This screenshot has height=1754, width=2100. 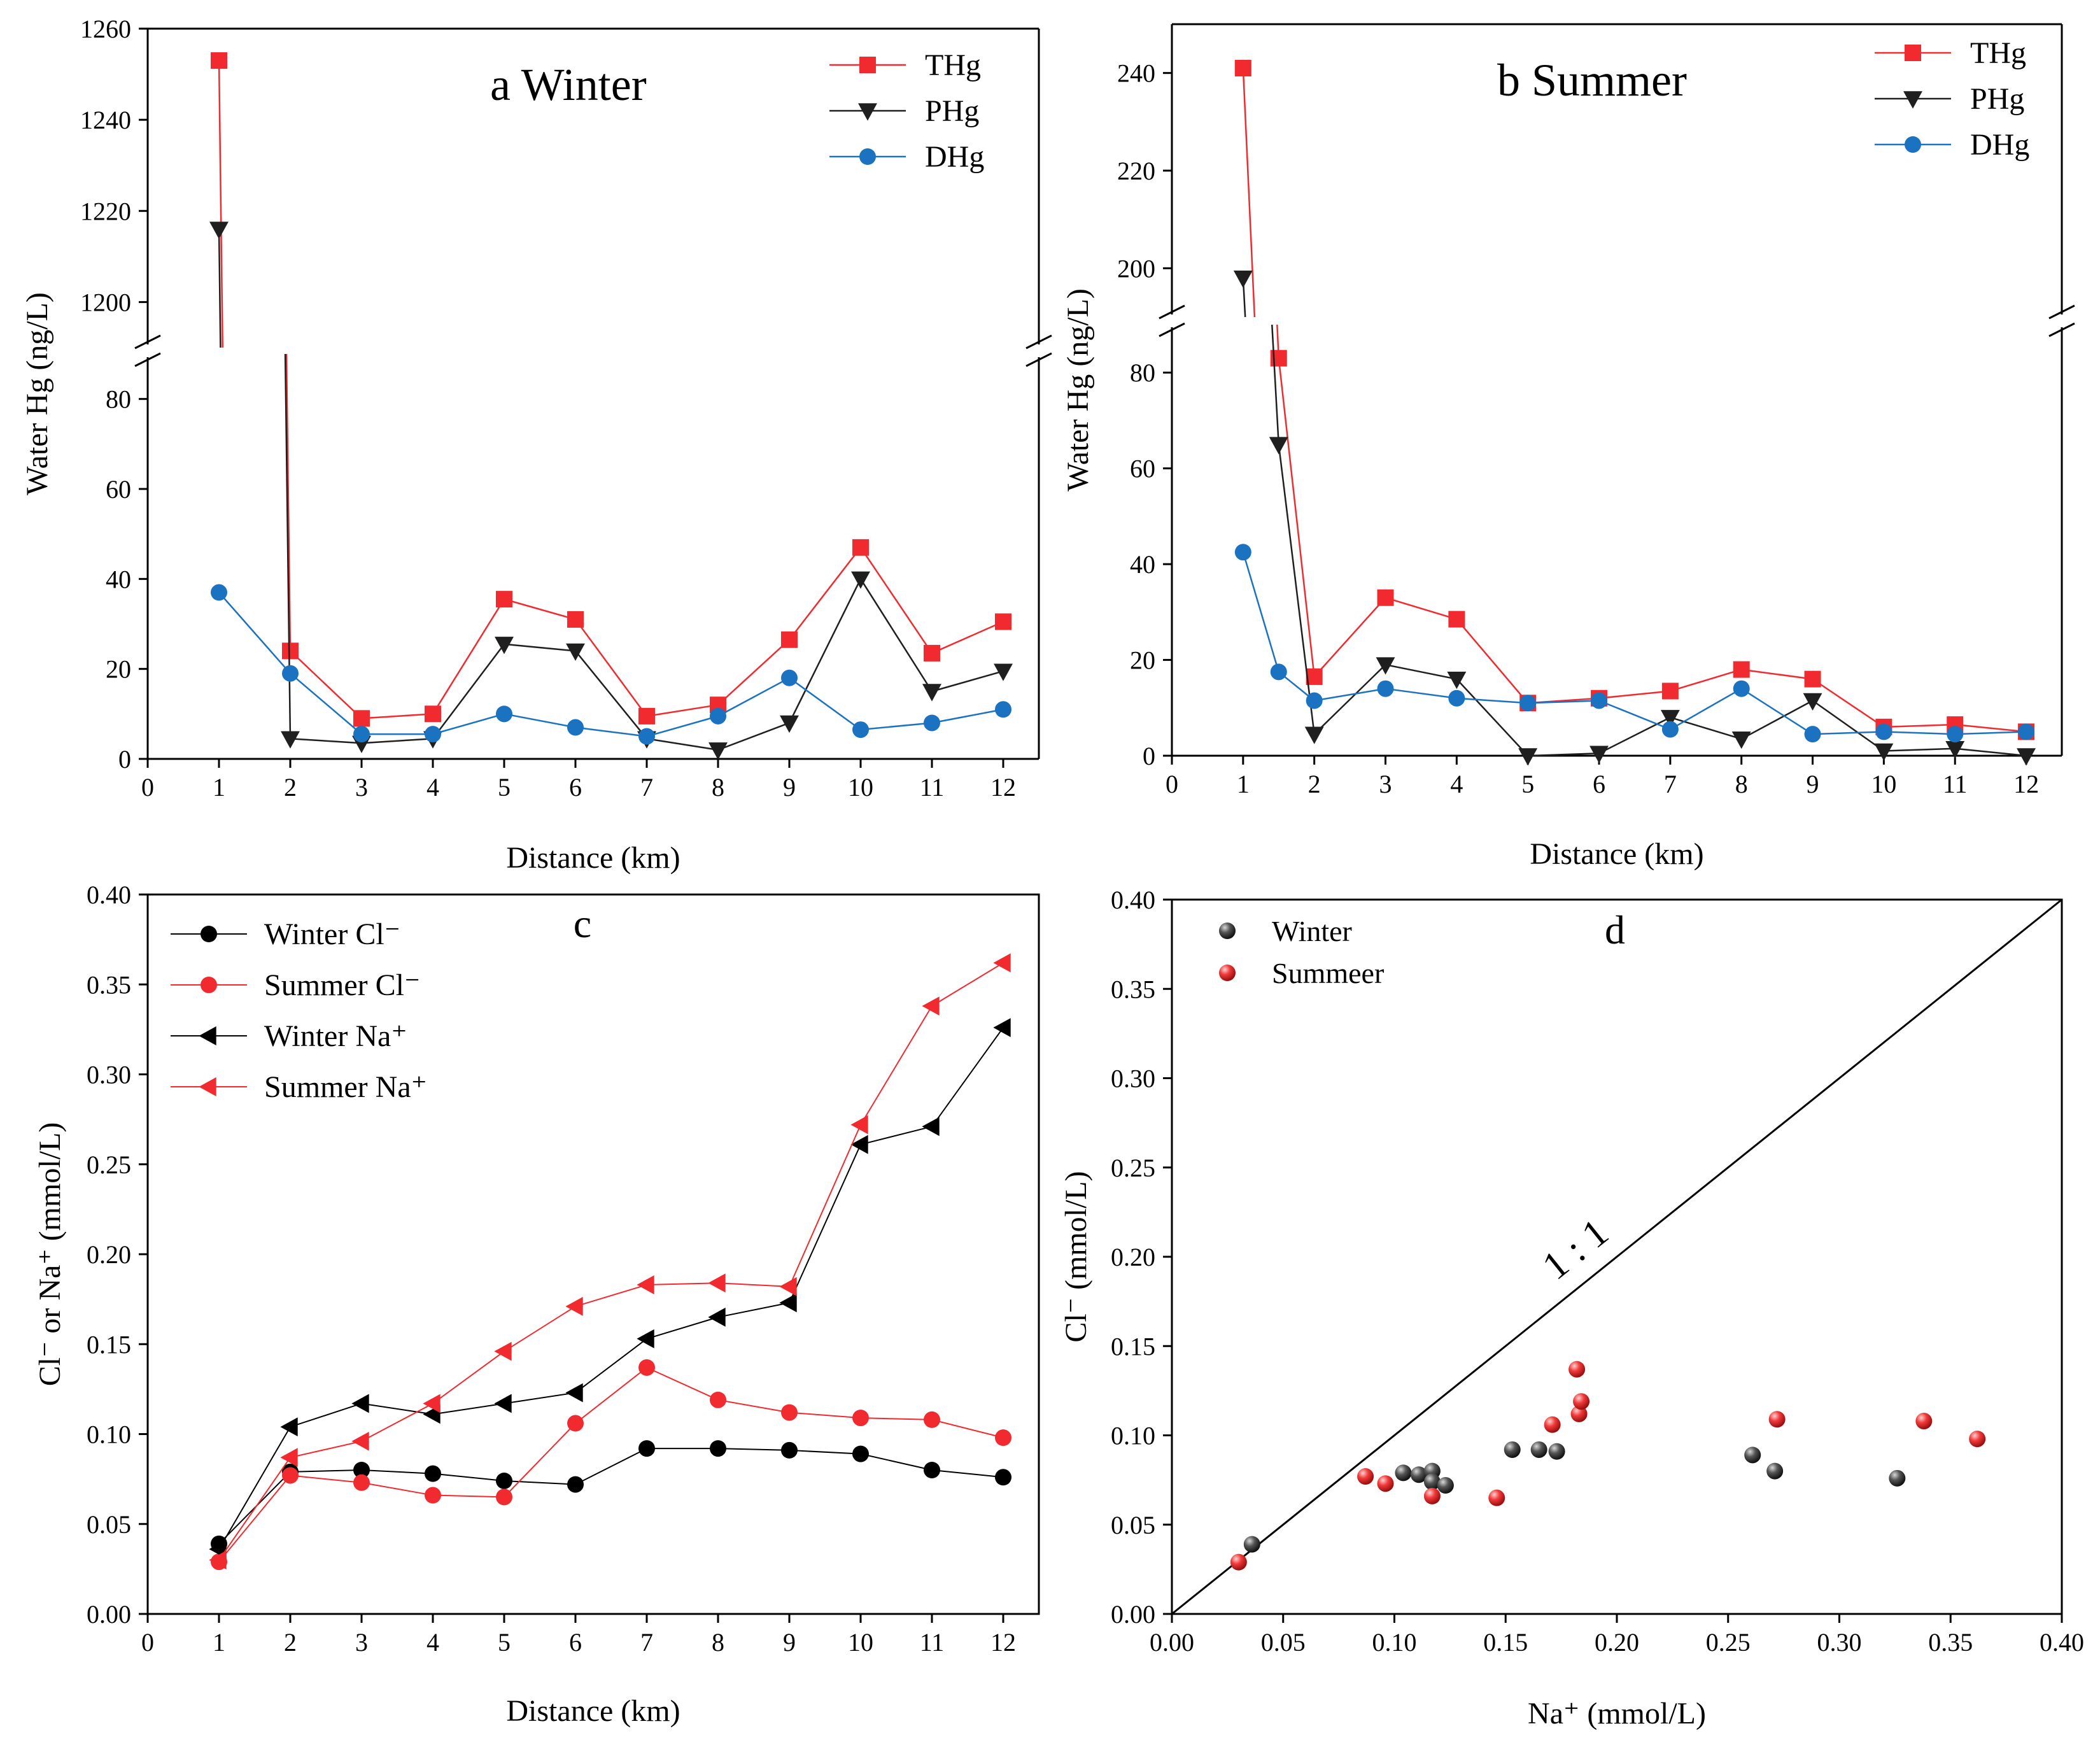 I want to click on y-tick-label: 0.30, so click(x=1133, y=1078).